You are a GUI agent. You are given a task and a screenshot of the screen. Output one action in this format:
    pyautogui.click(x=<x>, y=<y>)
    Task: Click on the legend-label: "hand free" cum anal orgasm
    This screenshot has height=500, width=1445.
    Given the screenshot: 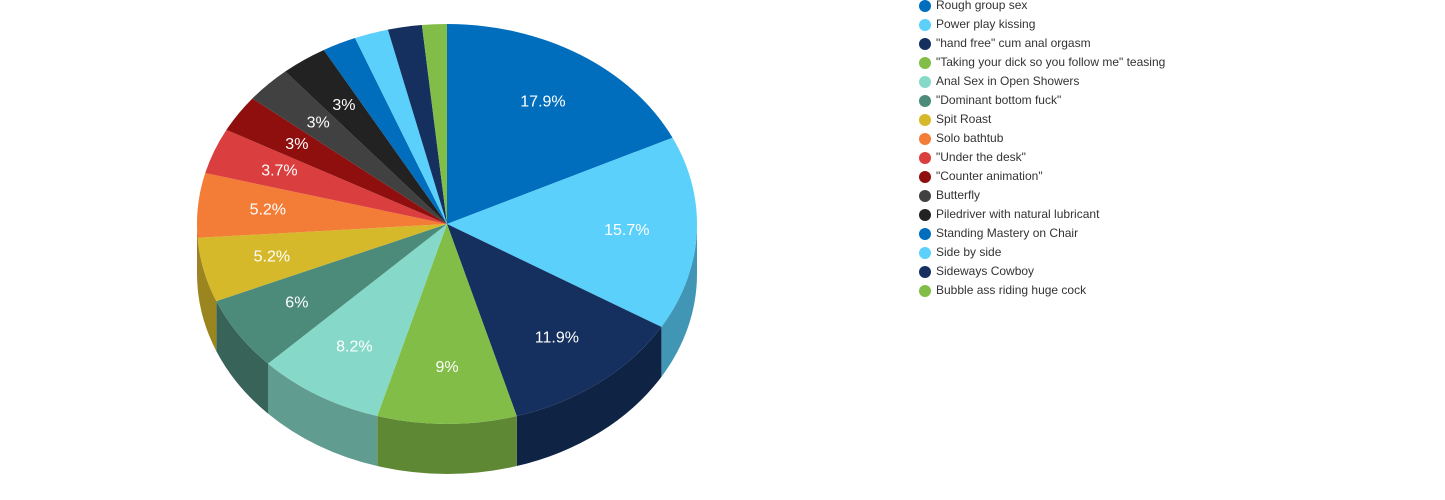 What is the action you would take?
    pyautogui.click(x=1013, y=43)
    